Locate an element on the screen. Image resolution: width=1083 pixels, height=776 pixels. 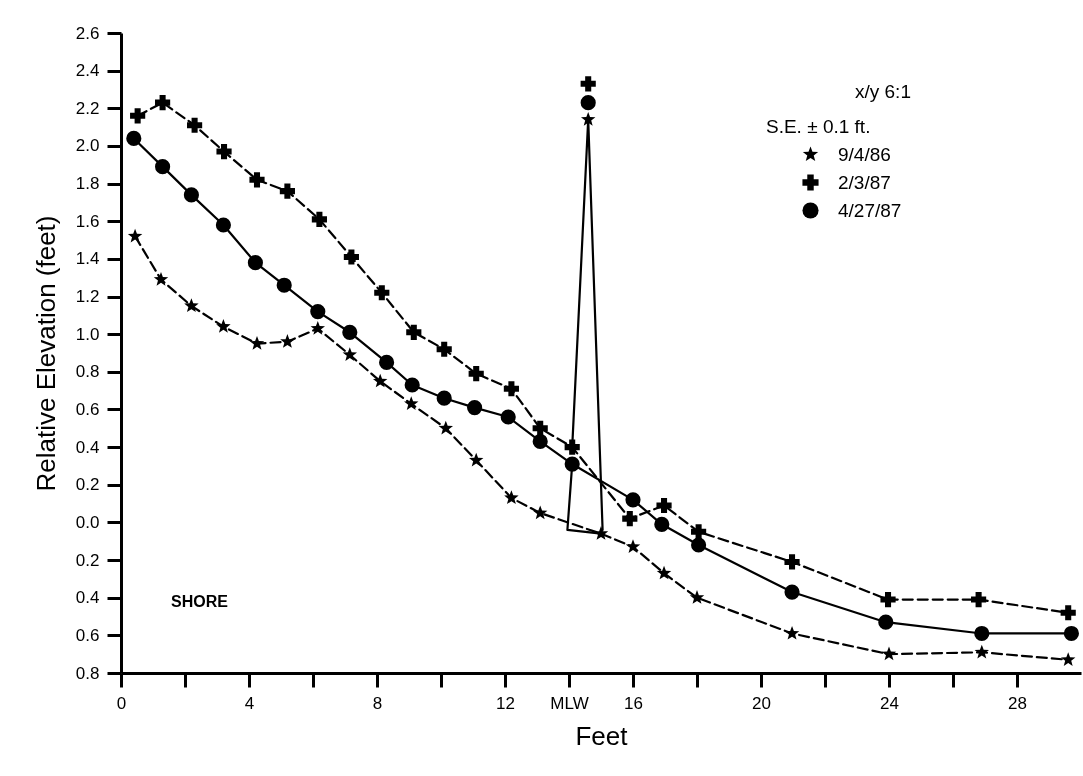
x-tick-label: 8 is located at coordinates (377, 703).